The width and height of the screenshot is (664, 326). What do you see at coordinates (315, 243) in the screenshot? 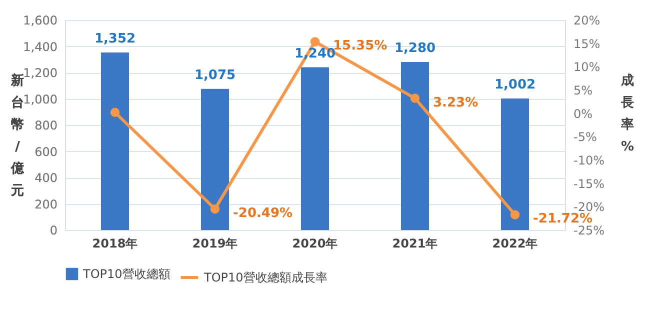
I see `x-tick-label: 2020年` at bounding box center [315, 243].